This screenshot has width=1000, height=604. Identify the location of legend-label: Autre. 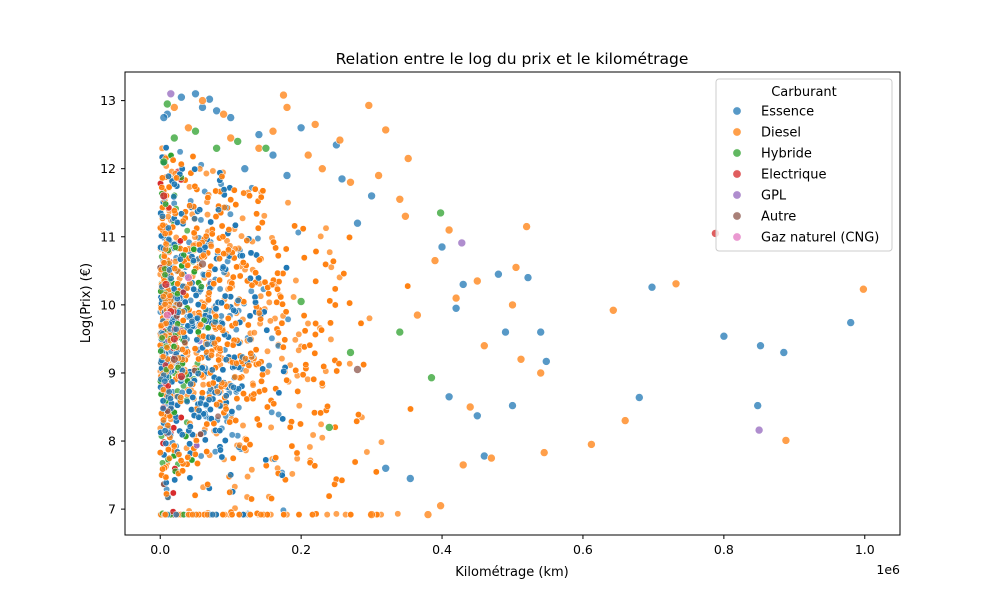
(778, 217).